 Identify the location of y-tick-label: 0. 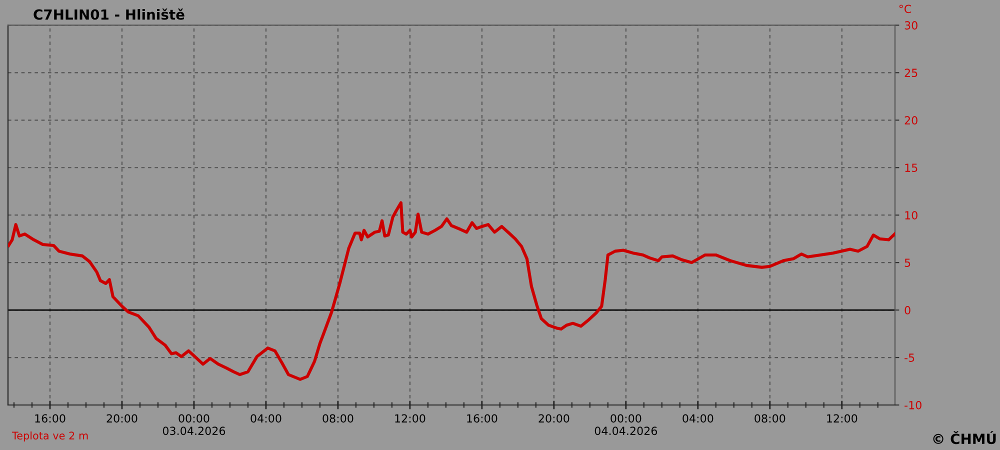
(907, 310).